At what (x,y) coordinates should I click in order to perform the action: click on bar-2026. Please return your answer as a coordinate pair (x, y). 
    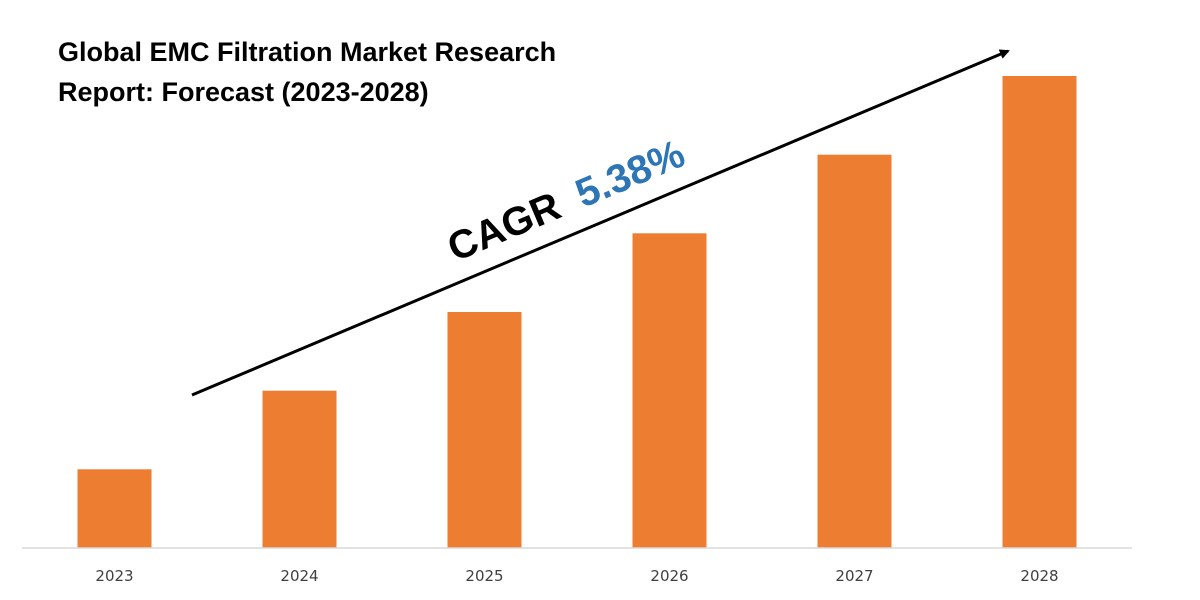
    Looking at the image, I should click on (669, 391).